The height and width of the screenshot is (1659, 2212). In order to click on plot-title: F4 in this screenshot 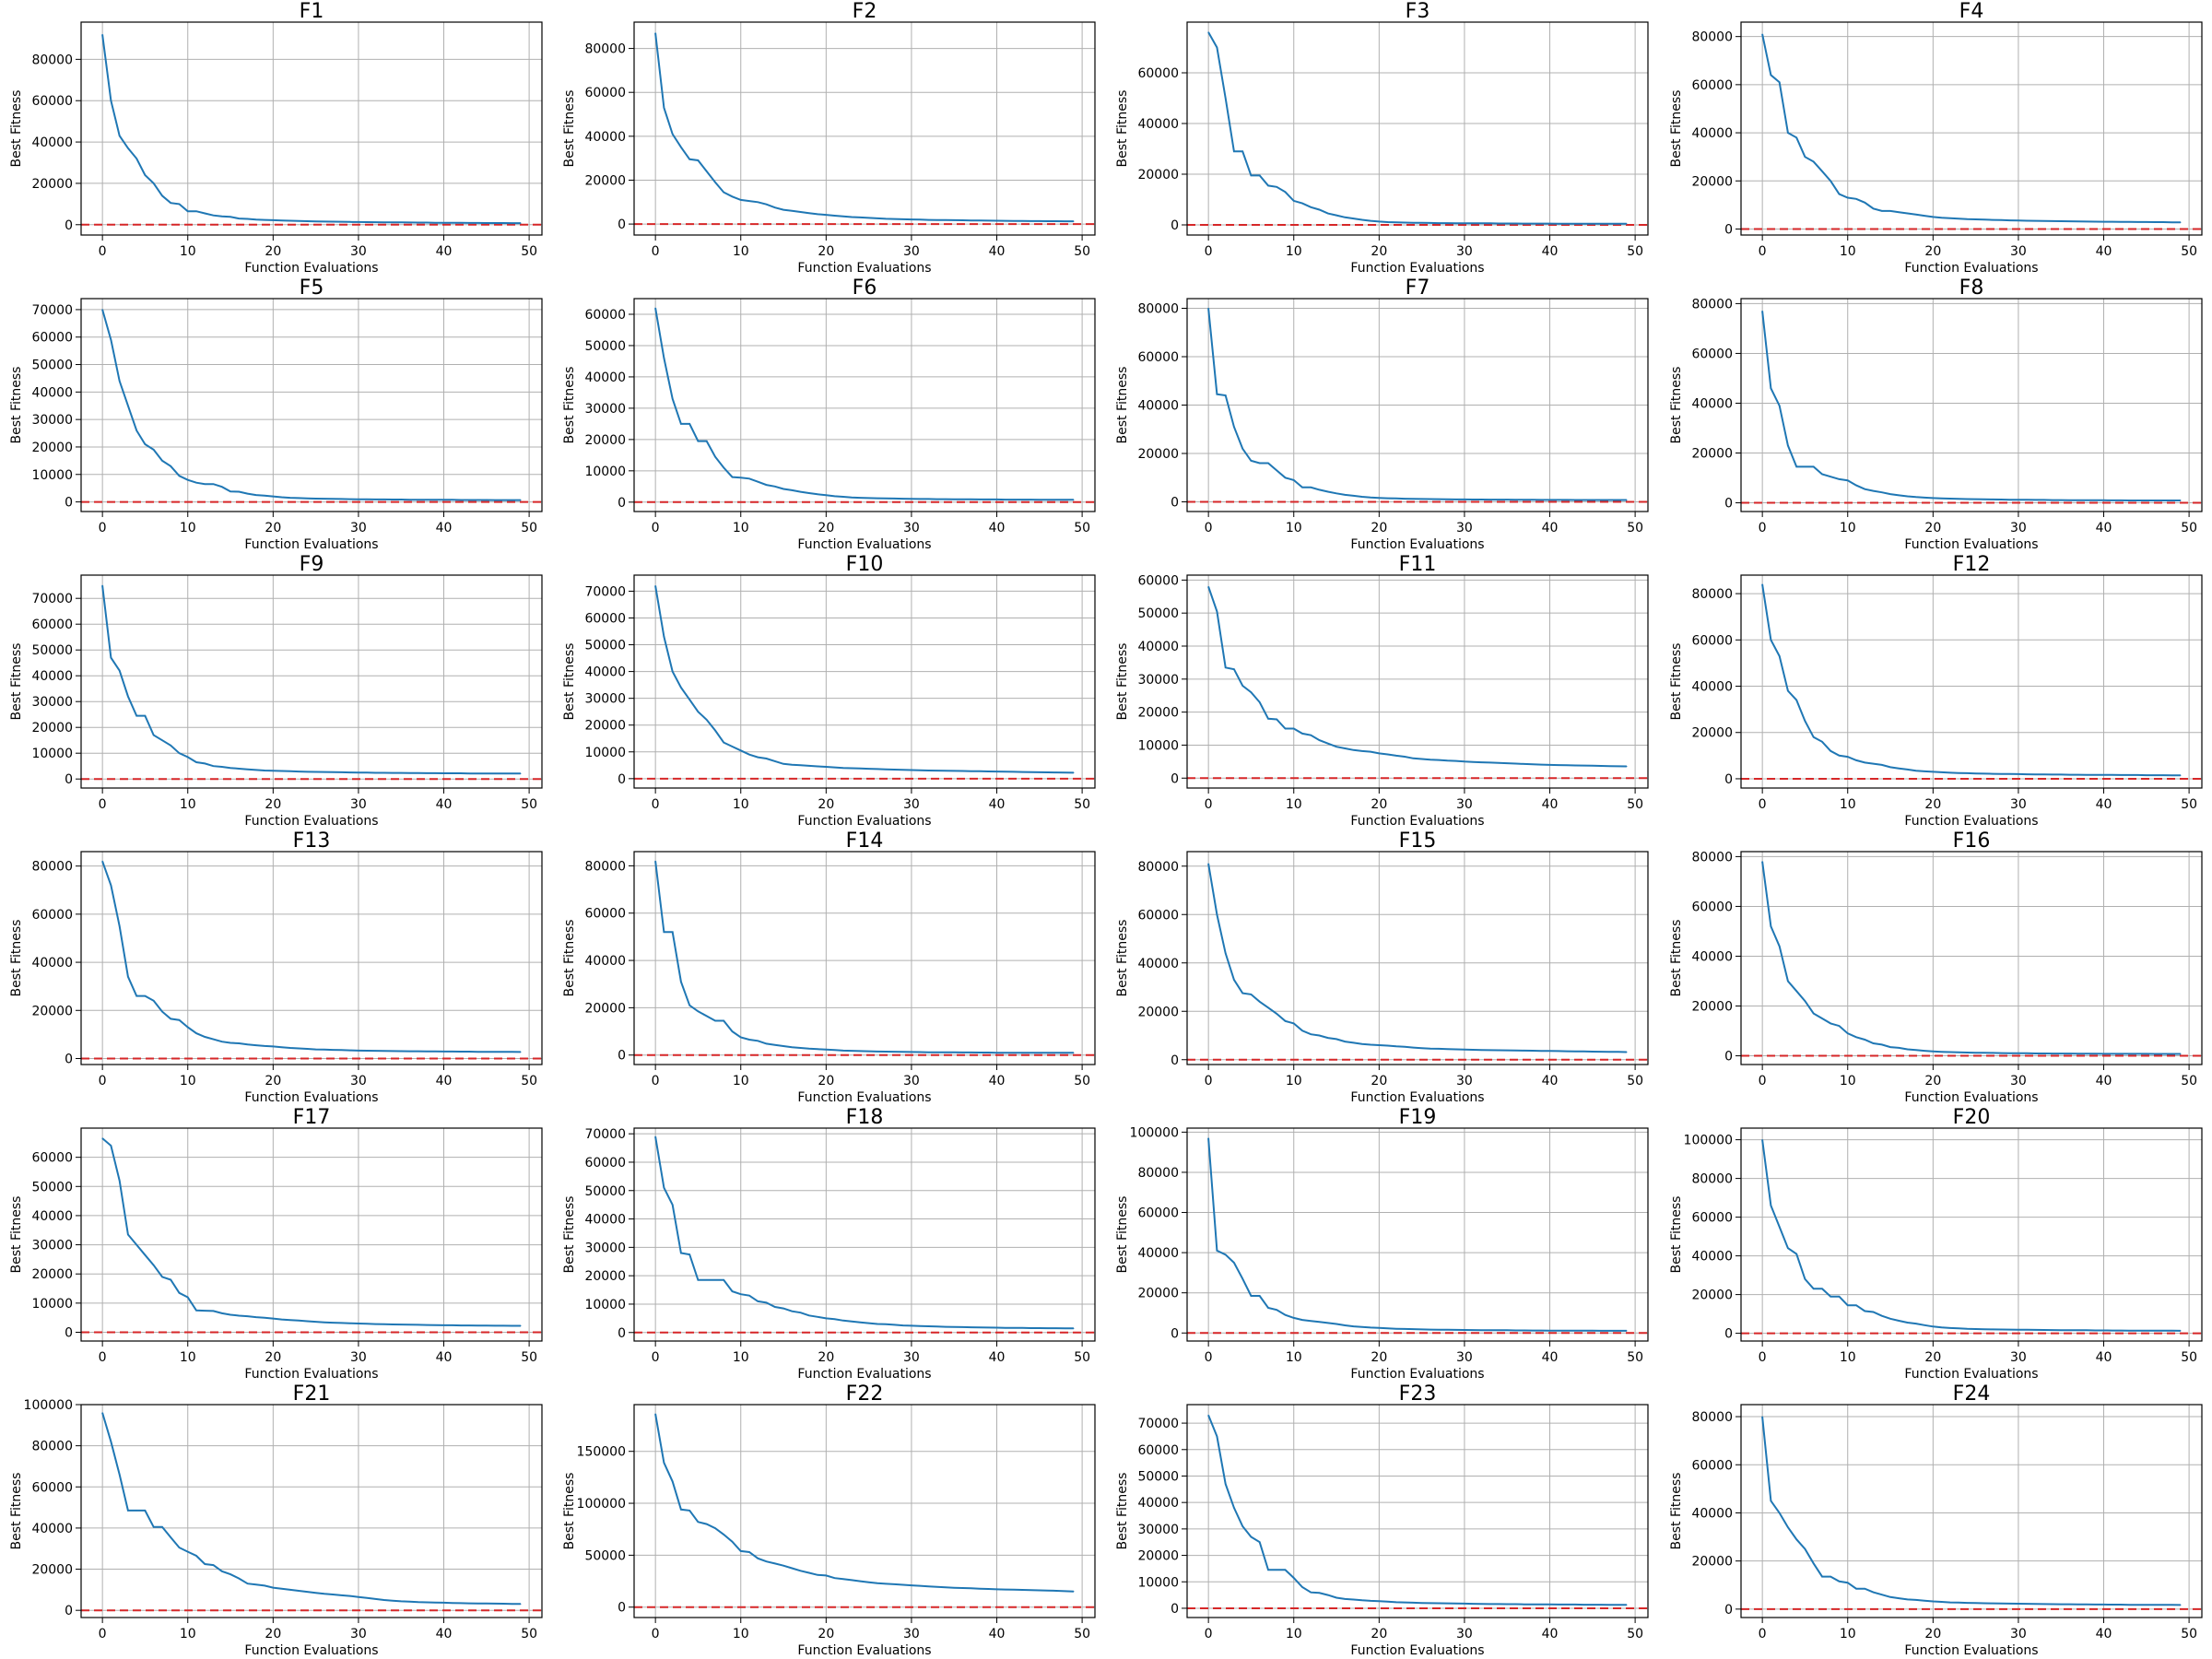, I will do `click(1971, 11)`.